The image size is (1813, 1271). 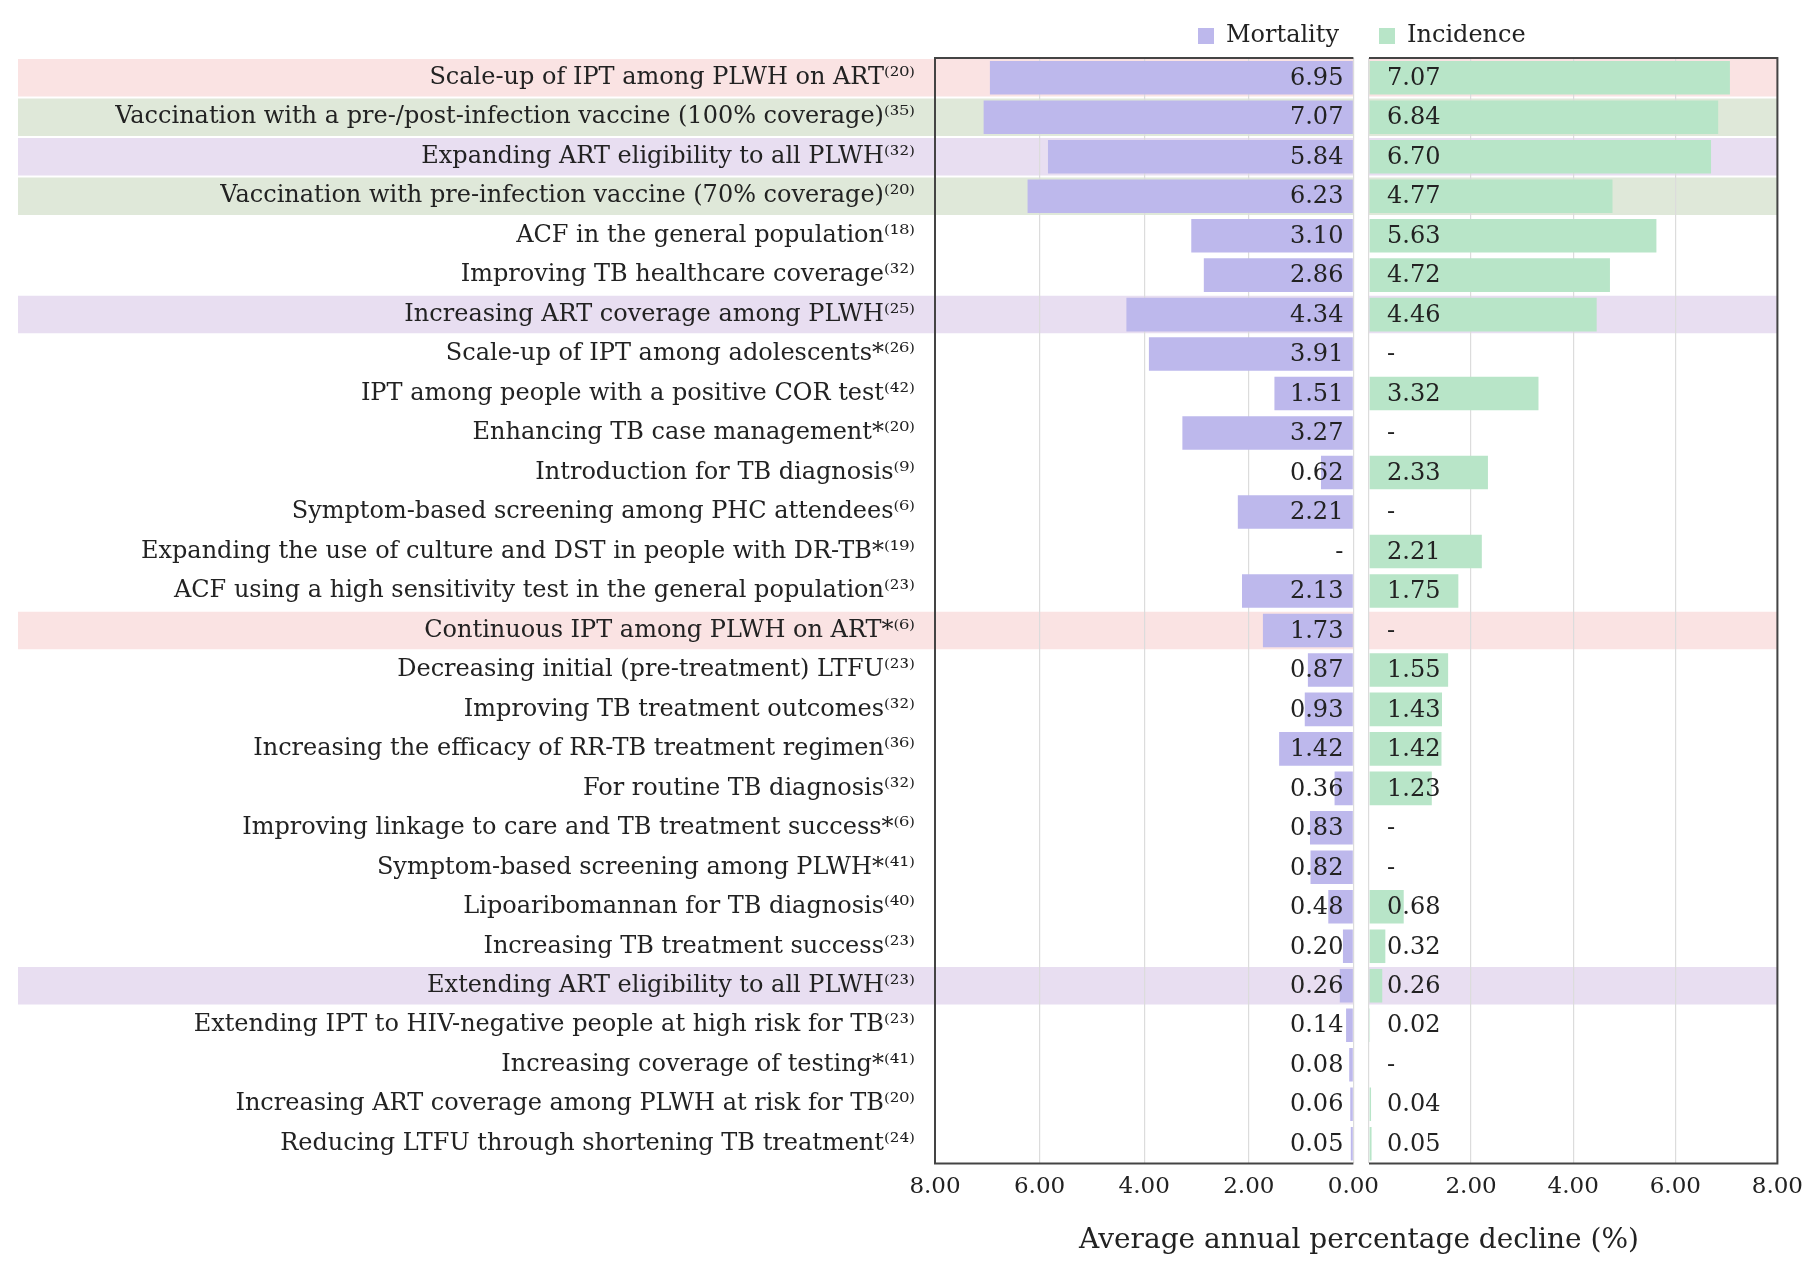 I want to click on y-tick-label: Increasing the efficacy of RR-TB treatment regimen⁽³⁶⁾, so click(x=584, y=747).